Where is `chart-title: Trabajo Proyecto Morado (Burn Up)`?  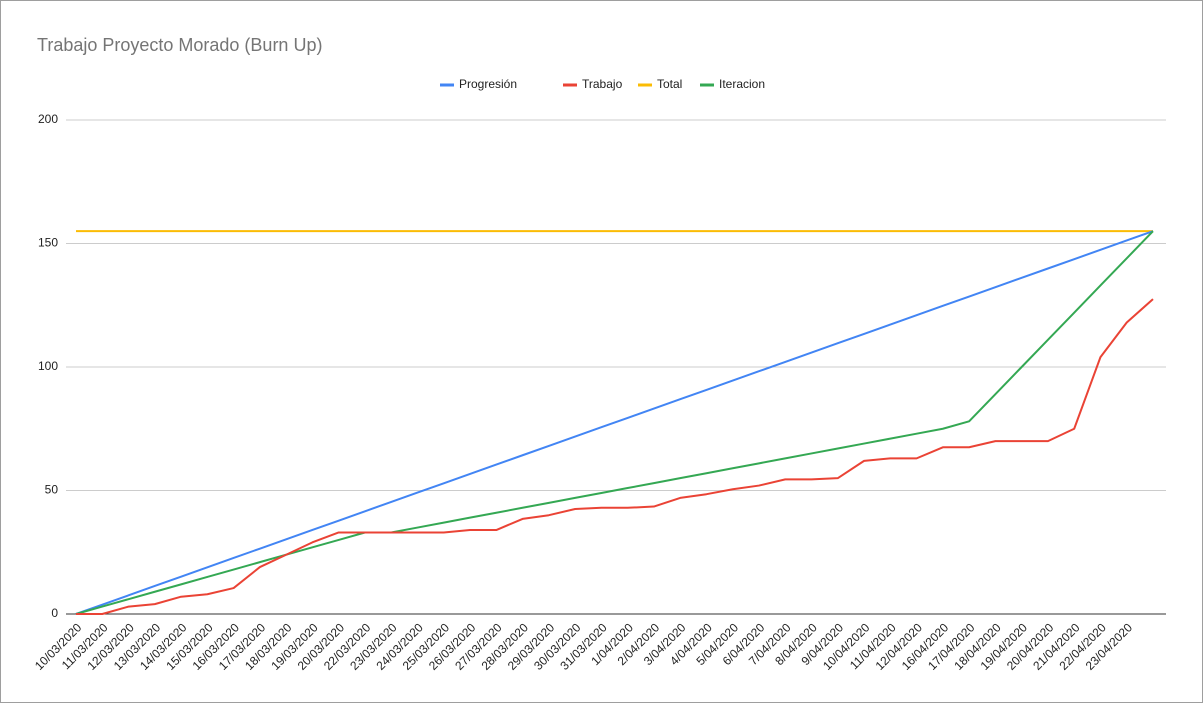 chart-title: Trabajo Proyecto Morado (Burn Up) is located at coordinates (179, 45).